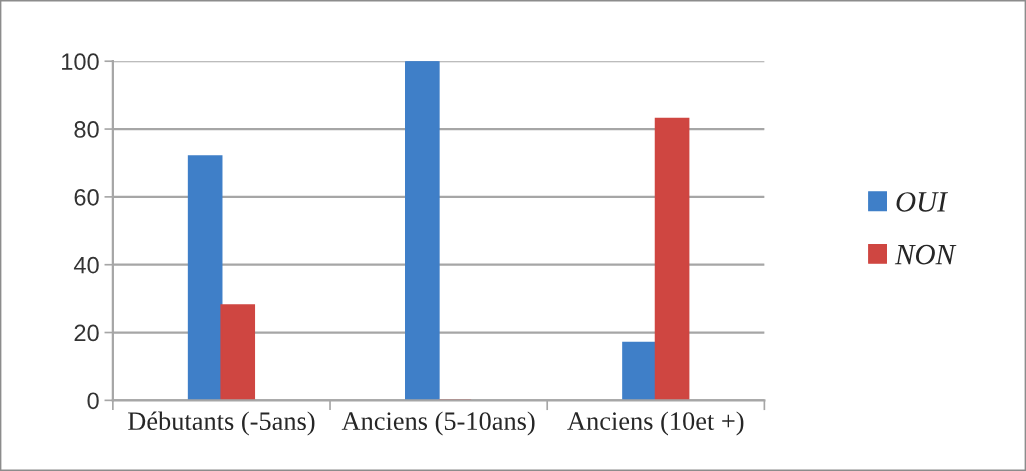 Image resolution: width=1026 pixels, height=471 pixels. Describe the element at coordinates (86, 265) in the screenshot. I see `y-tick-label: 40` at that location.